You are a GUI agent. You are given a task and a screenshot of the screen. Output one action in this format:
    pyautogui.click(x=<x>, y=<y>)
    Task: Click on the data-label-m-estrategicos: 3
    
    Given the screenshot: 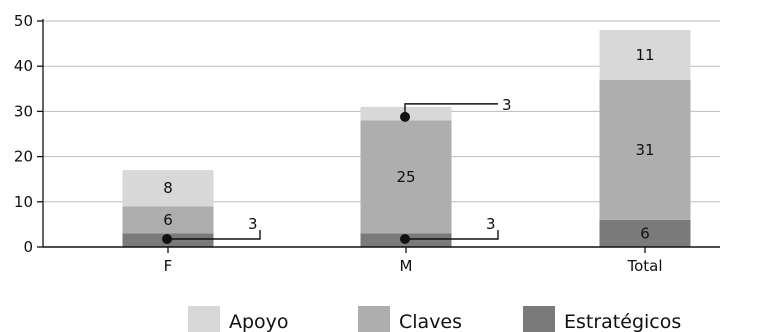 What is the action you would take?
    pyautogui.click(x=491, y=224)
    